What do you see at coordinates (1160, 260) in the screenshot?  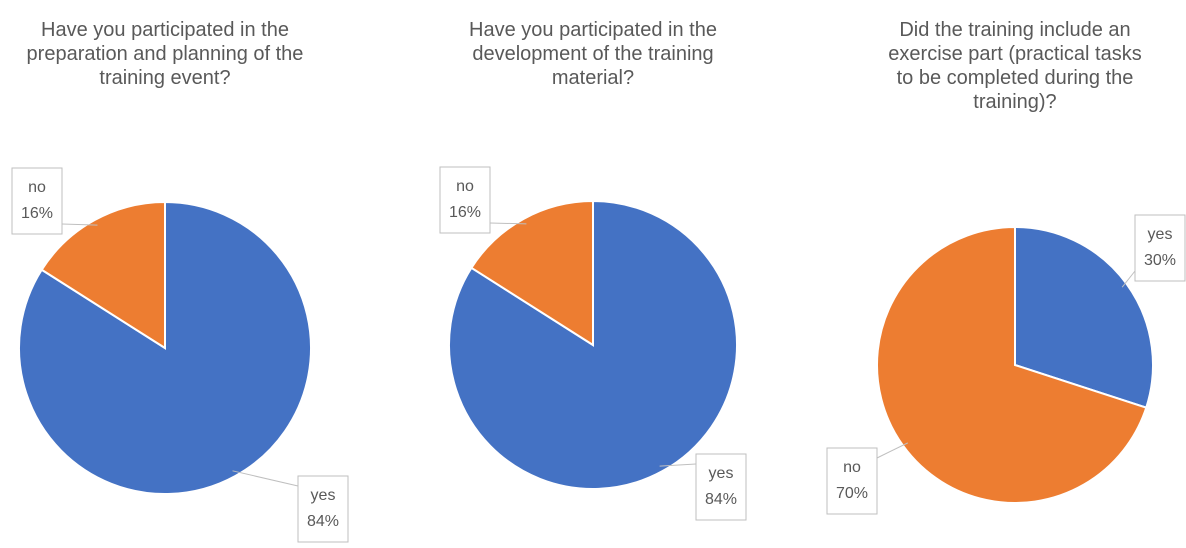 I see `data-label-value: 30%` at bounding box center [1160, 260].